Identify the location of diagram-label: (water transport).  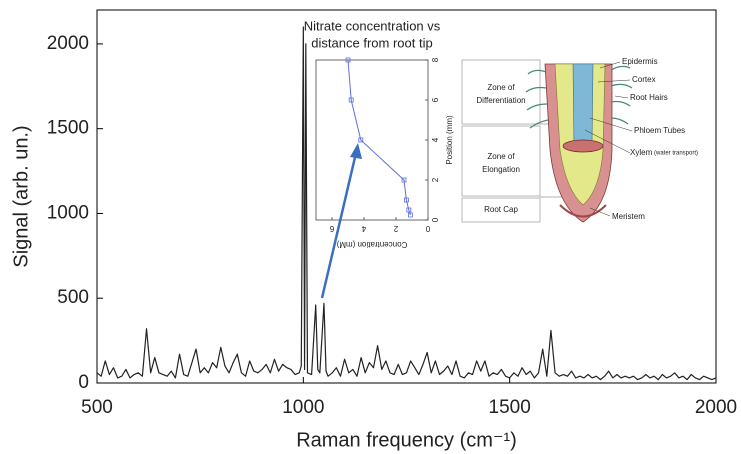
(676, 154).